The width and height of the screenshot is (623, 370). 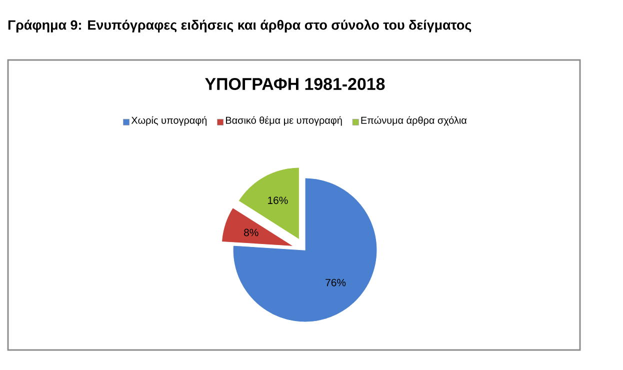 What do you see at coordinates (251, 232) in the screenshot?
I see `data-label: 8%` at bounding box center [251, 232].